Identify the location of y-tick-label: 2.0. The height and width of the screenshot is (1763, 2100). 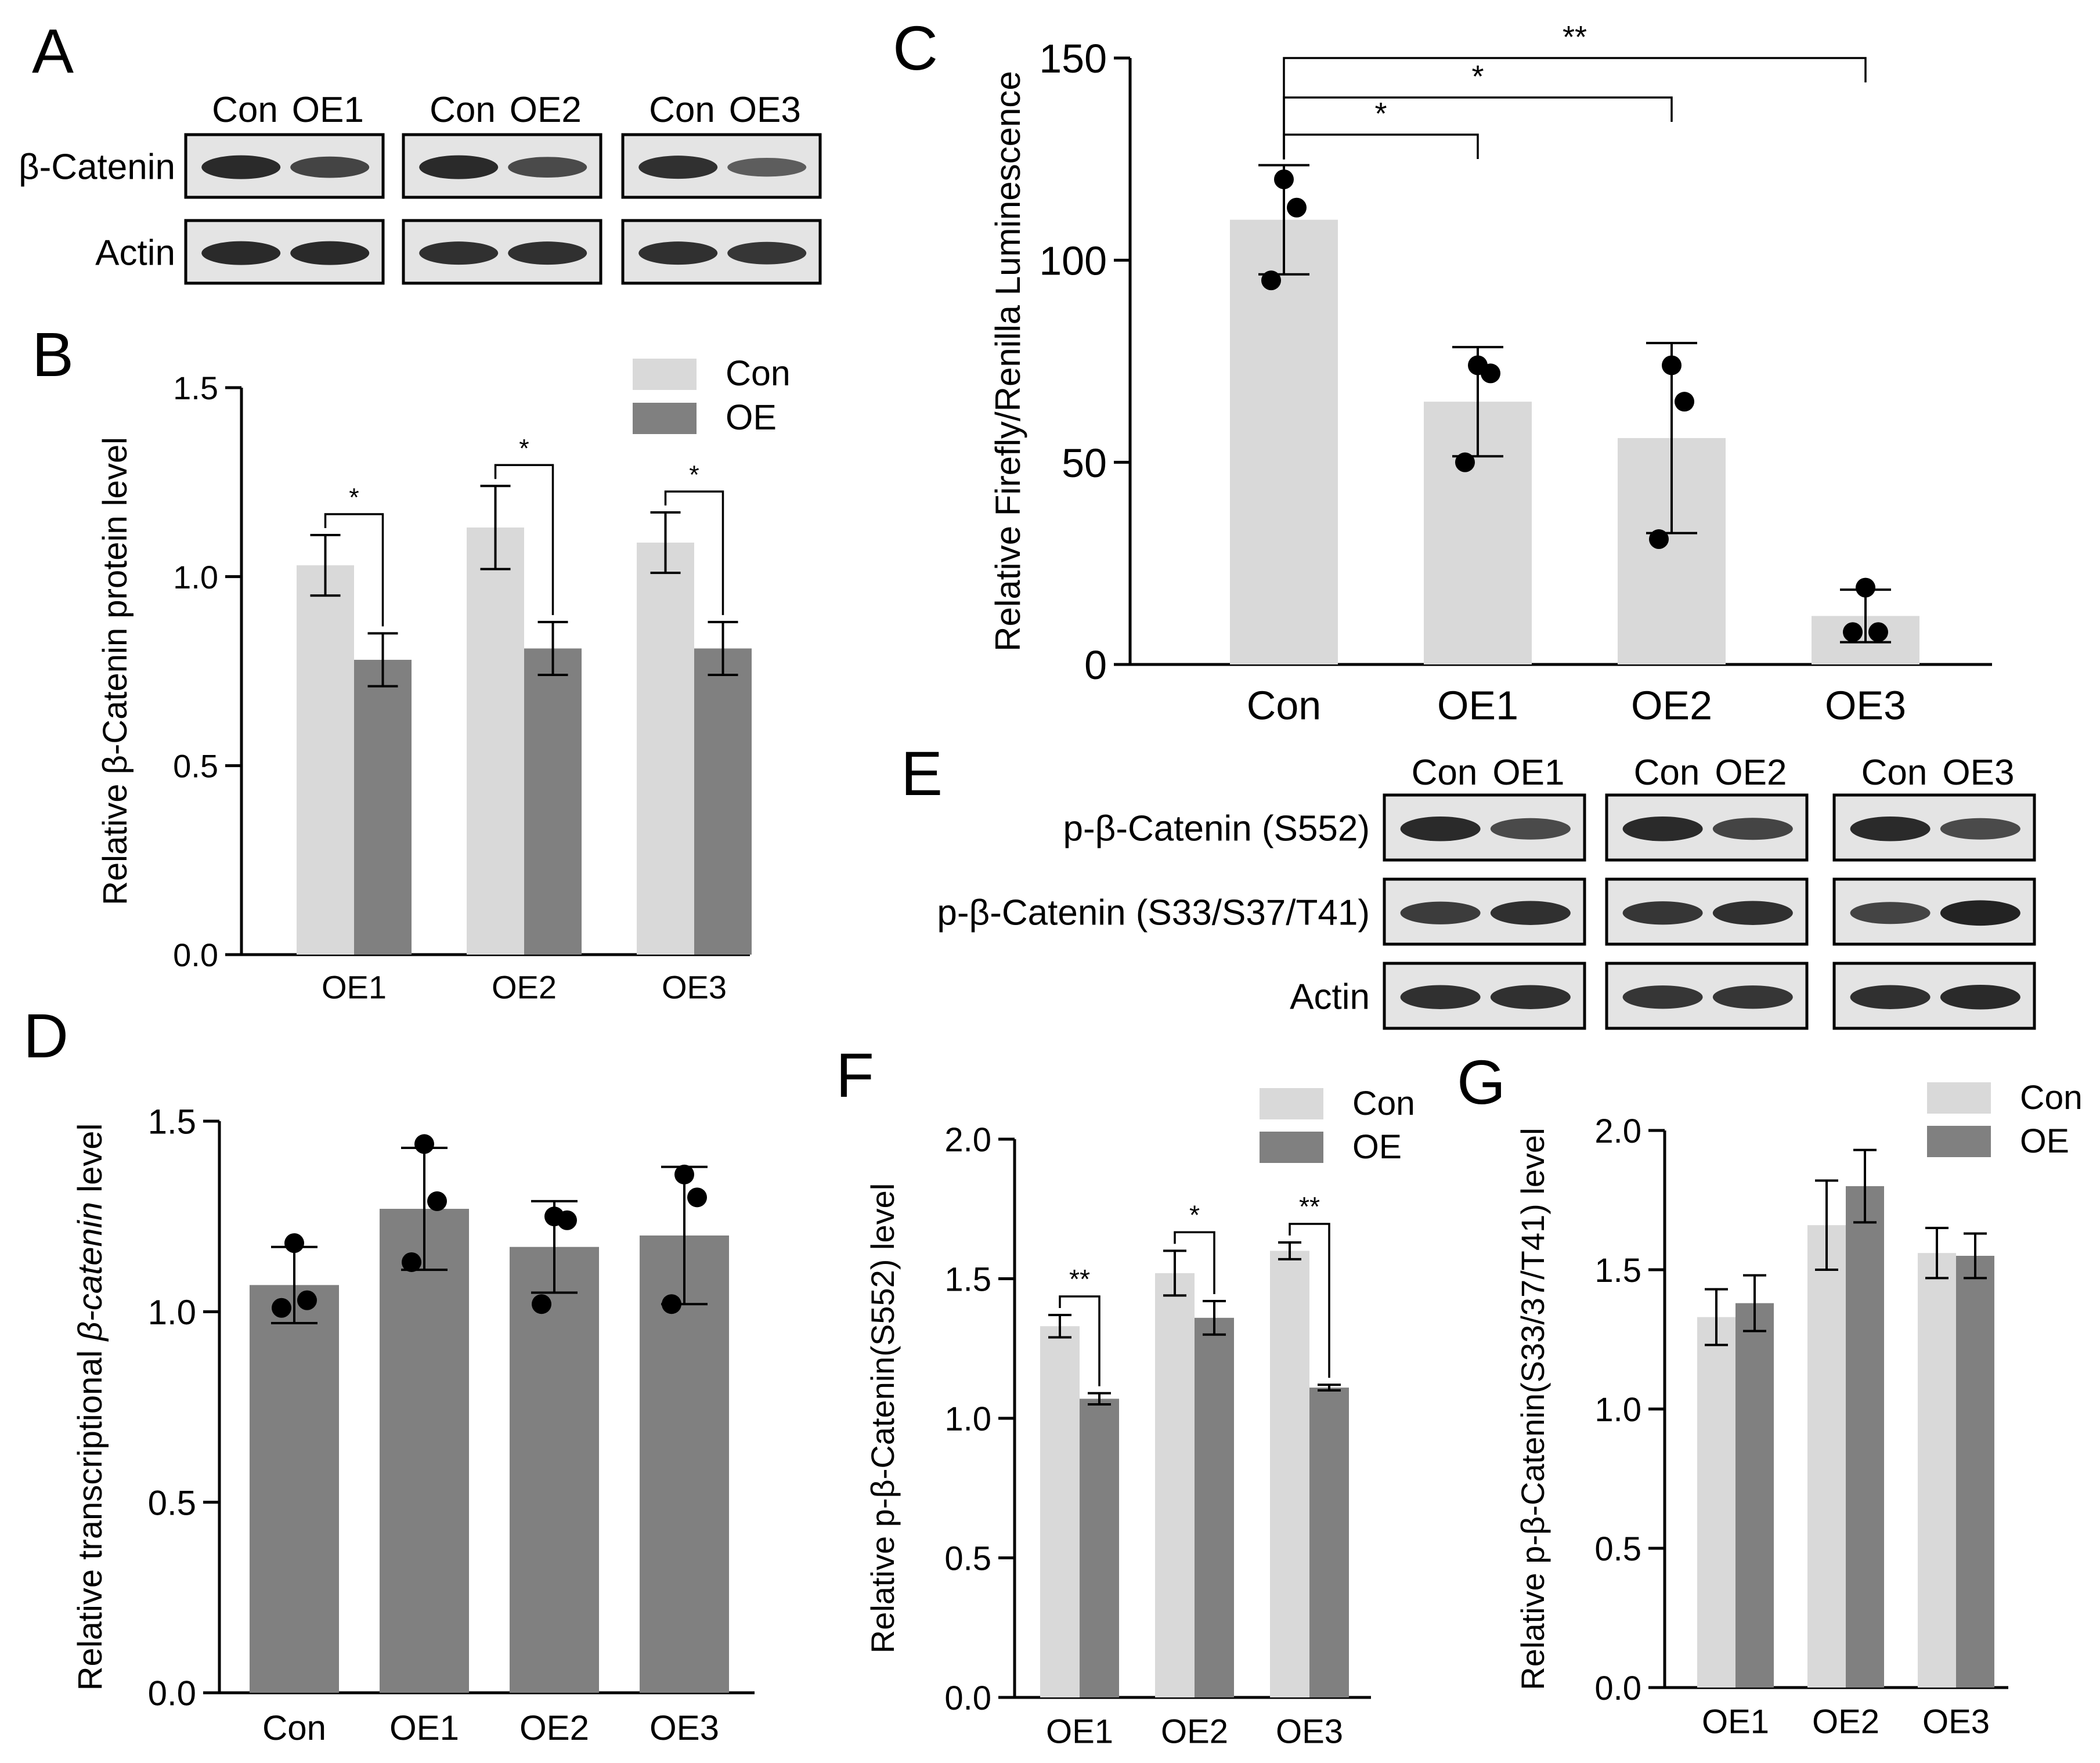
(967, 1140).